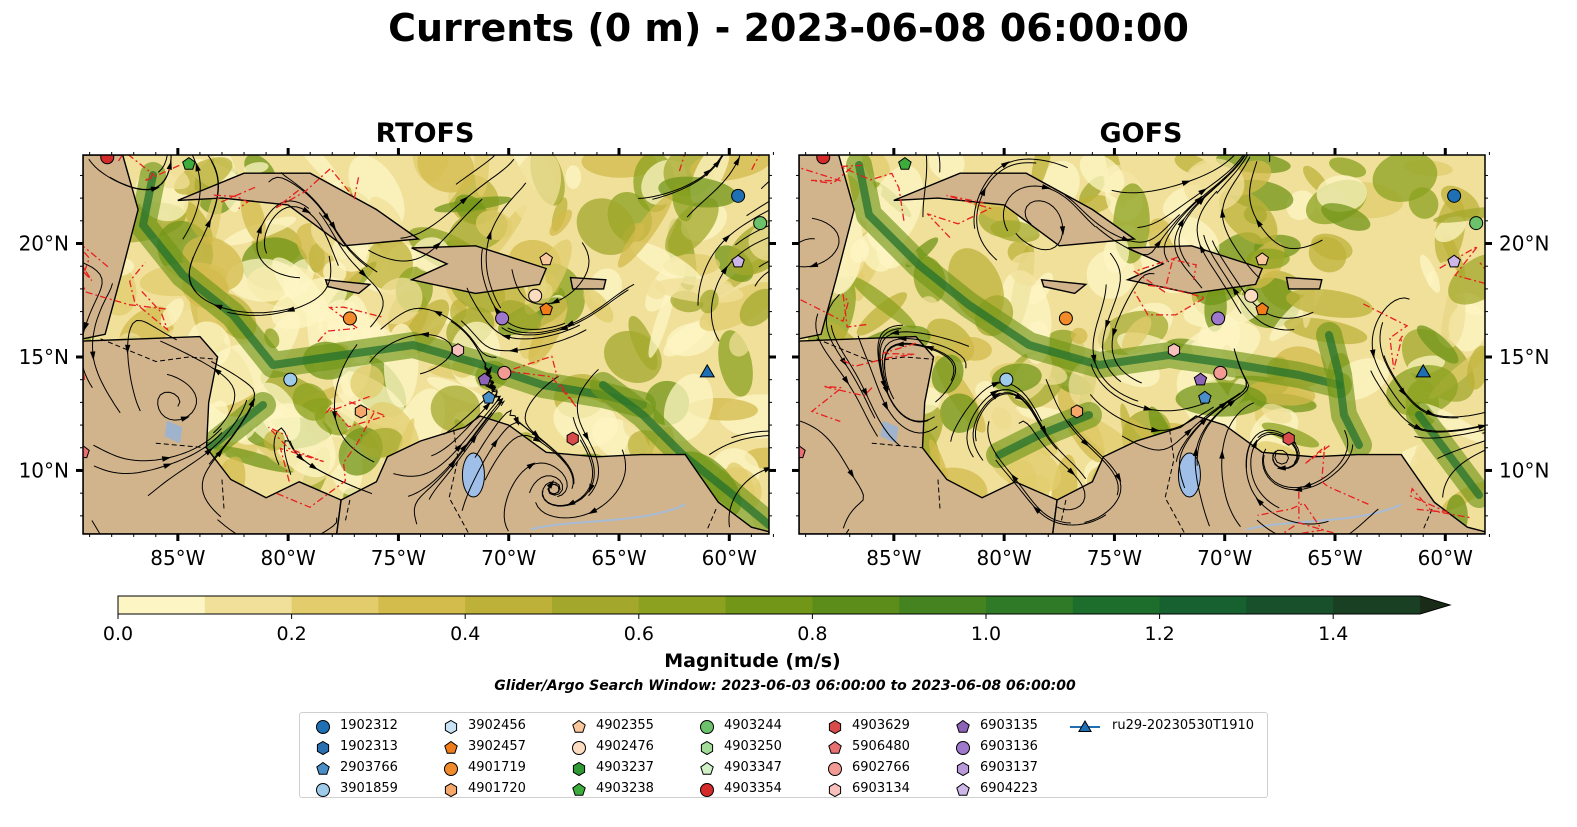 The height and width of the screenshot is (827, 1577). Describe the element at coordinates (881, 725) in the screenshot. I see `legend-label: 4903629` at that location.